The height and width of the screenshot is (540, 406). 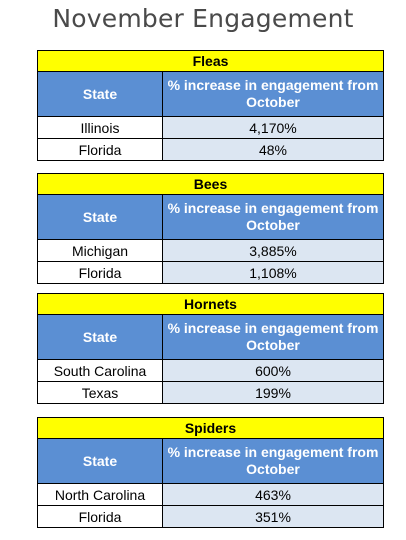 I want to click on table-row: Illinois 4,170%, so click(x=210, y=127).